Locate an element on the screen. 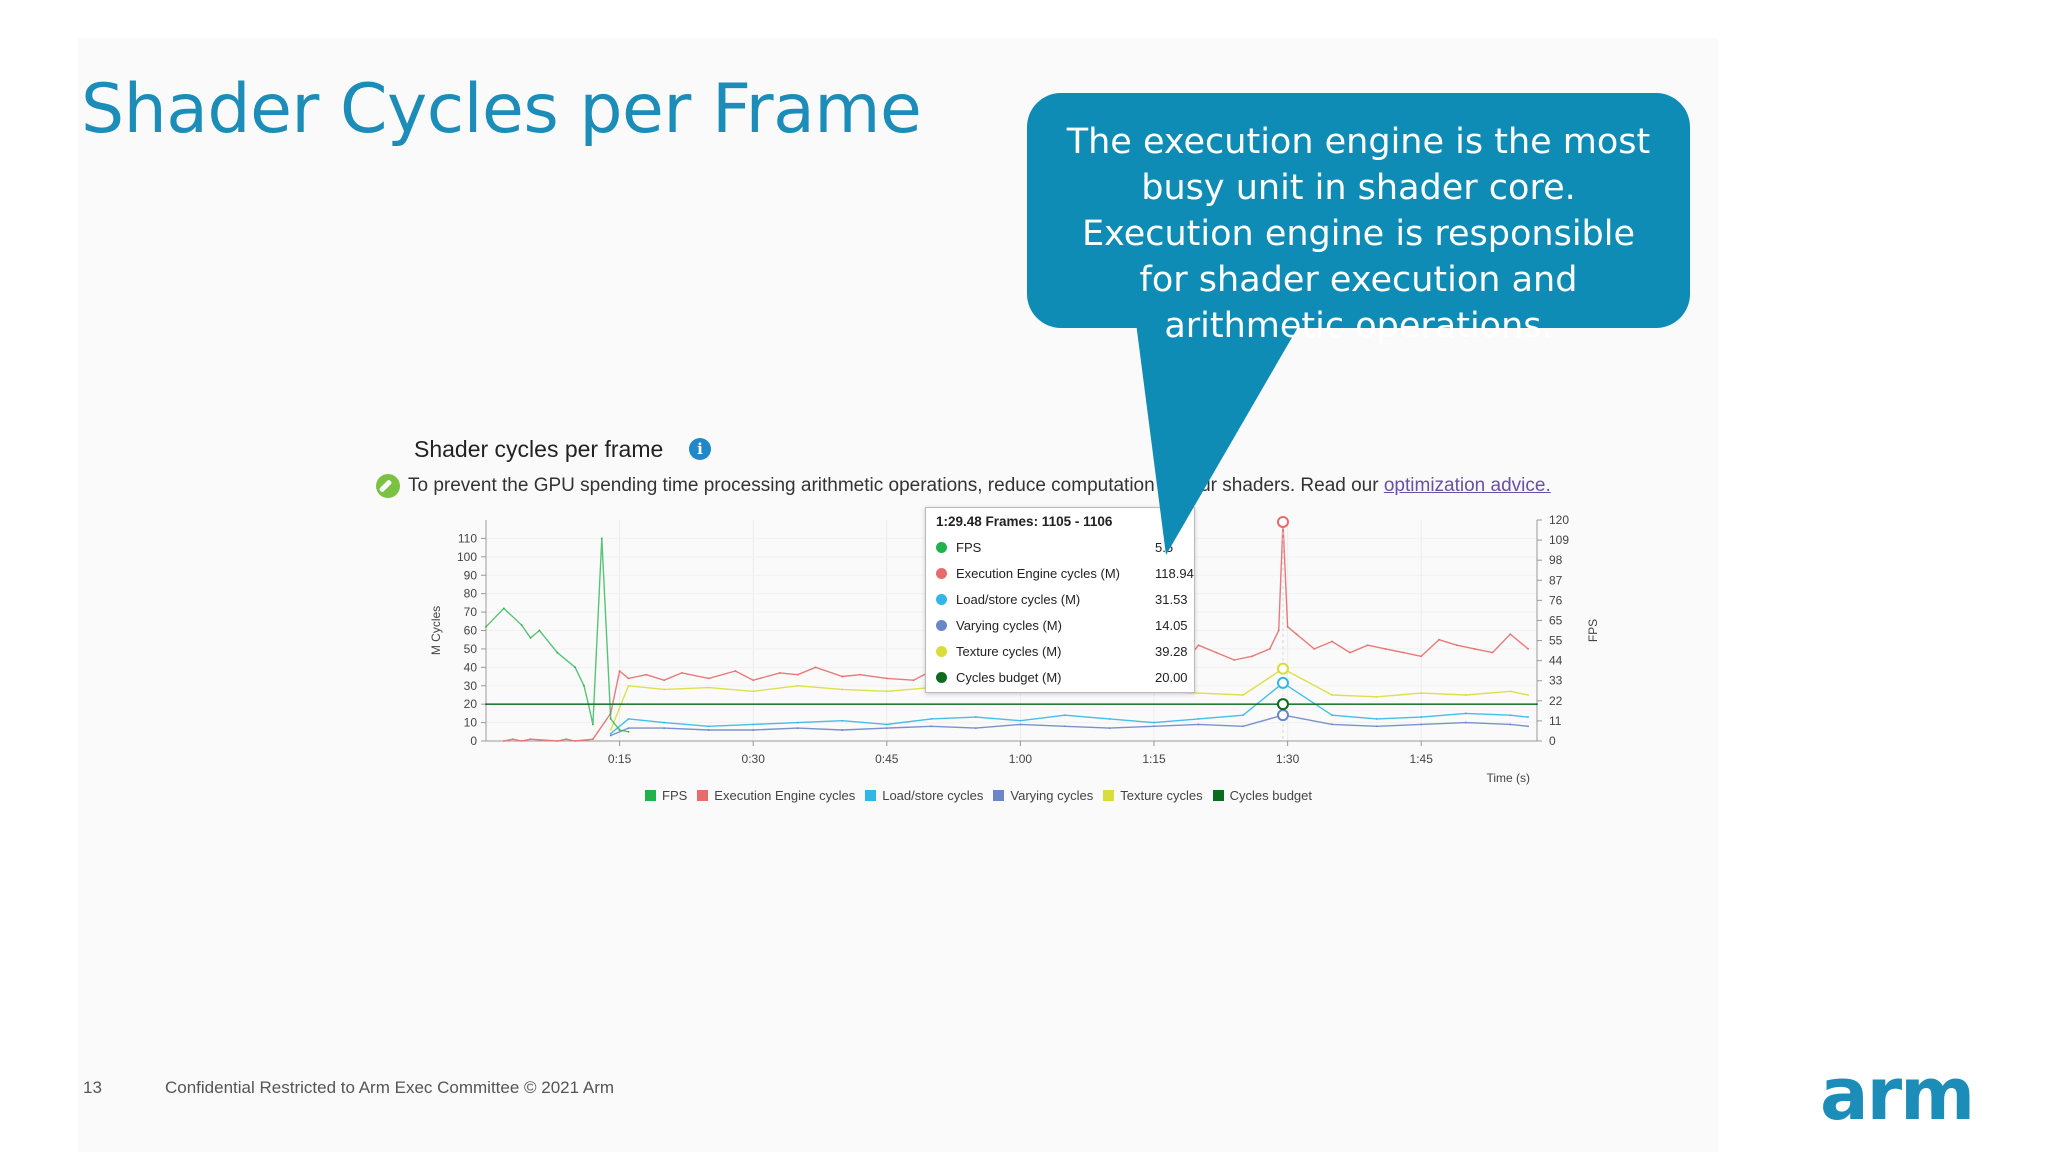 The height and width of the screenshot is (1152, 2048). y-tick-label: 50 is located at coordinates (471, 649).